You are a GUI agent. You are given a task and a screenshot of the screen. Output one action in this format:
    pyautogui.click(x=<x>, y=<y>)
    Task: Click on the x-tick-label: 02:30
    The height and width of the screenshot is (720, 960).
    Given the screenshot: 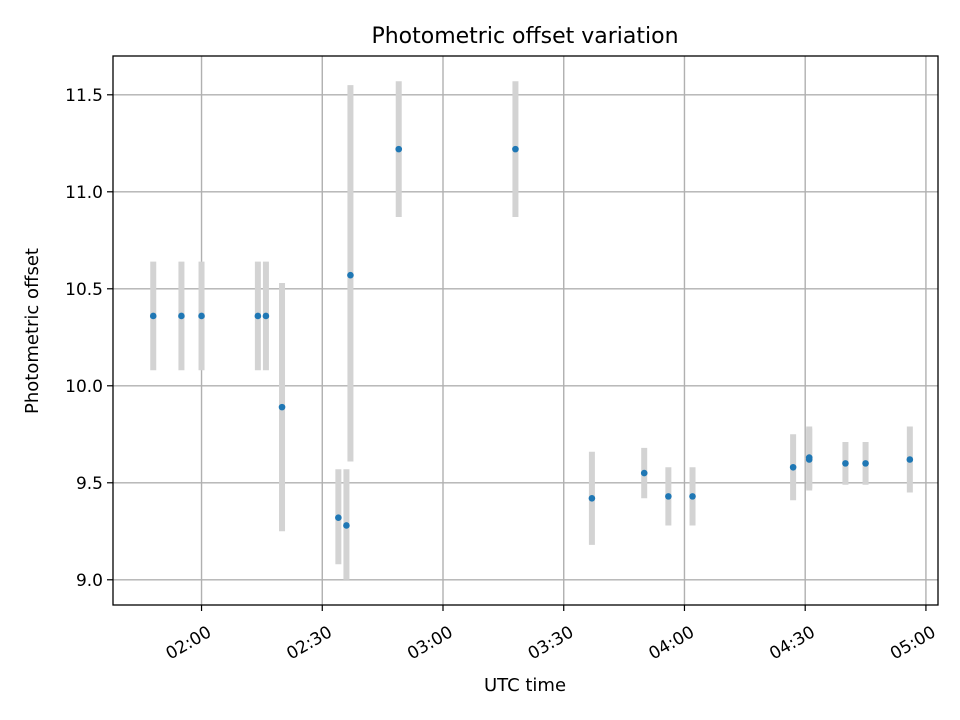 What is the action you would take?
    pyautogui.click(x=309, y=643)
    